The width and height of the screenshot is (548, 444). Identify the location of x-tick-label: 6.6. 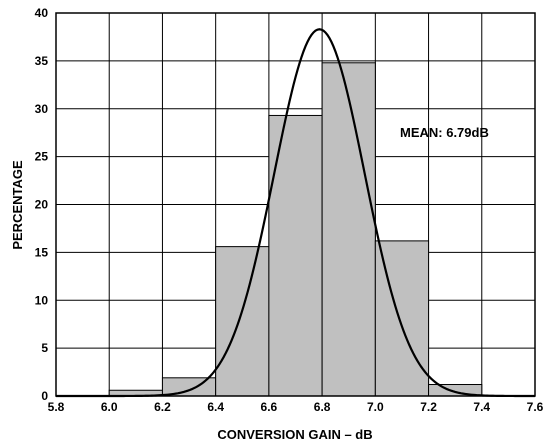
(269, 407).